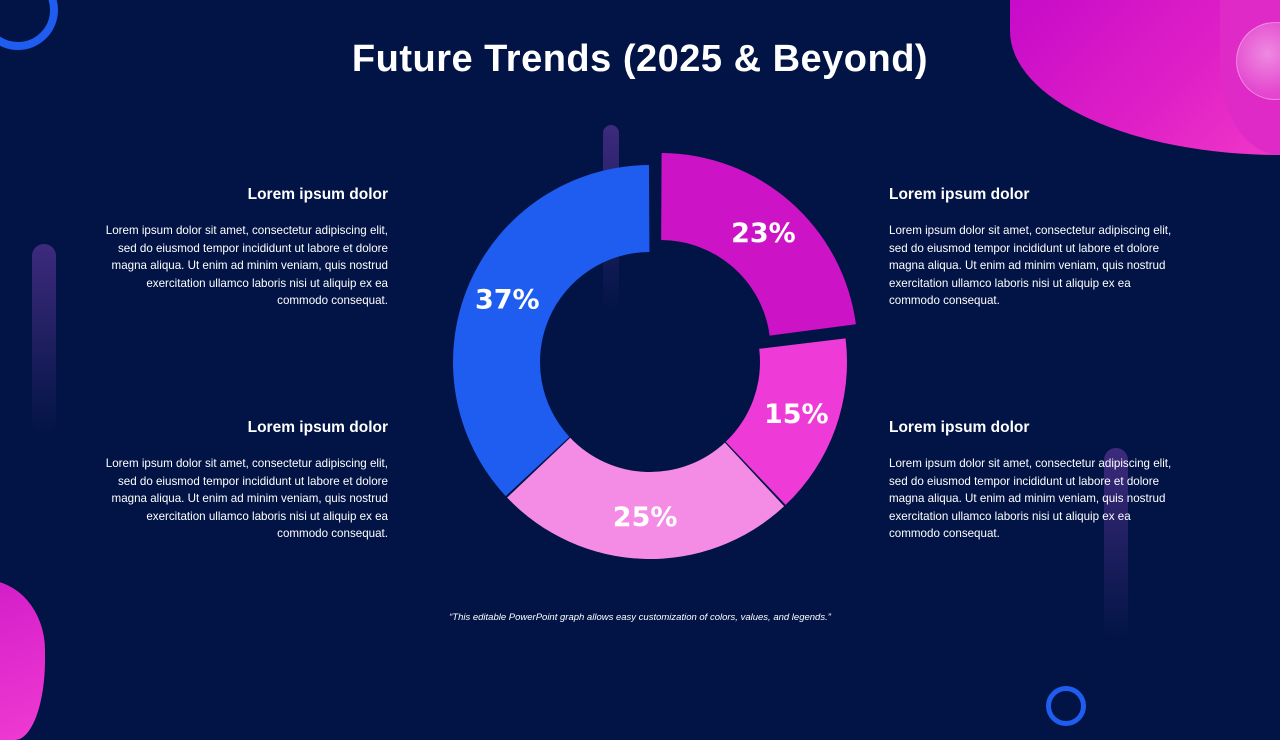 This screenshot has height=740, width=1280. What do you see at coordinates (507, 300) in the screenshot?
I see `slice-label: 37%` at bounding box center [507, 300].